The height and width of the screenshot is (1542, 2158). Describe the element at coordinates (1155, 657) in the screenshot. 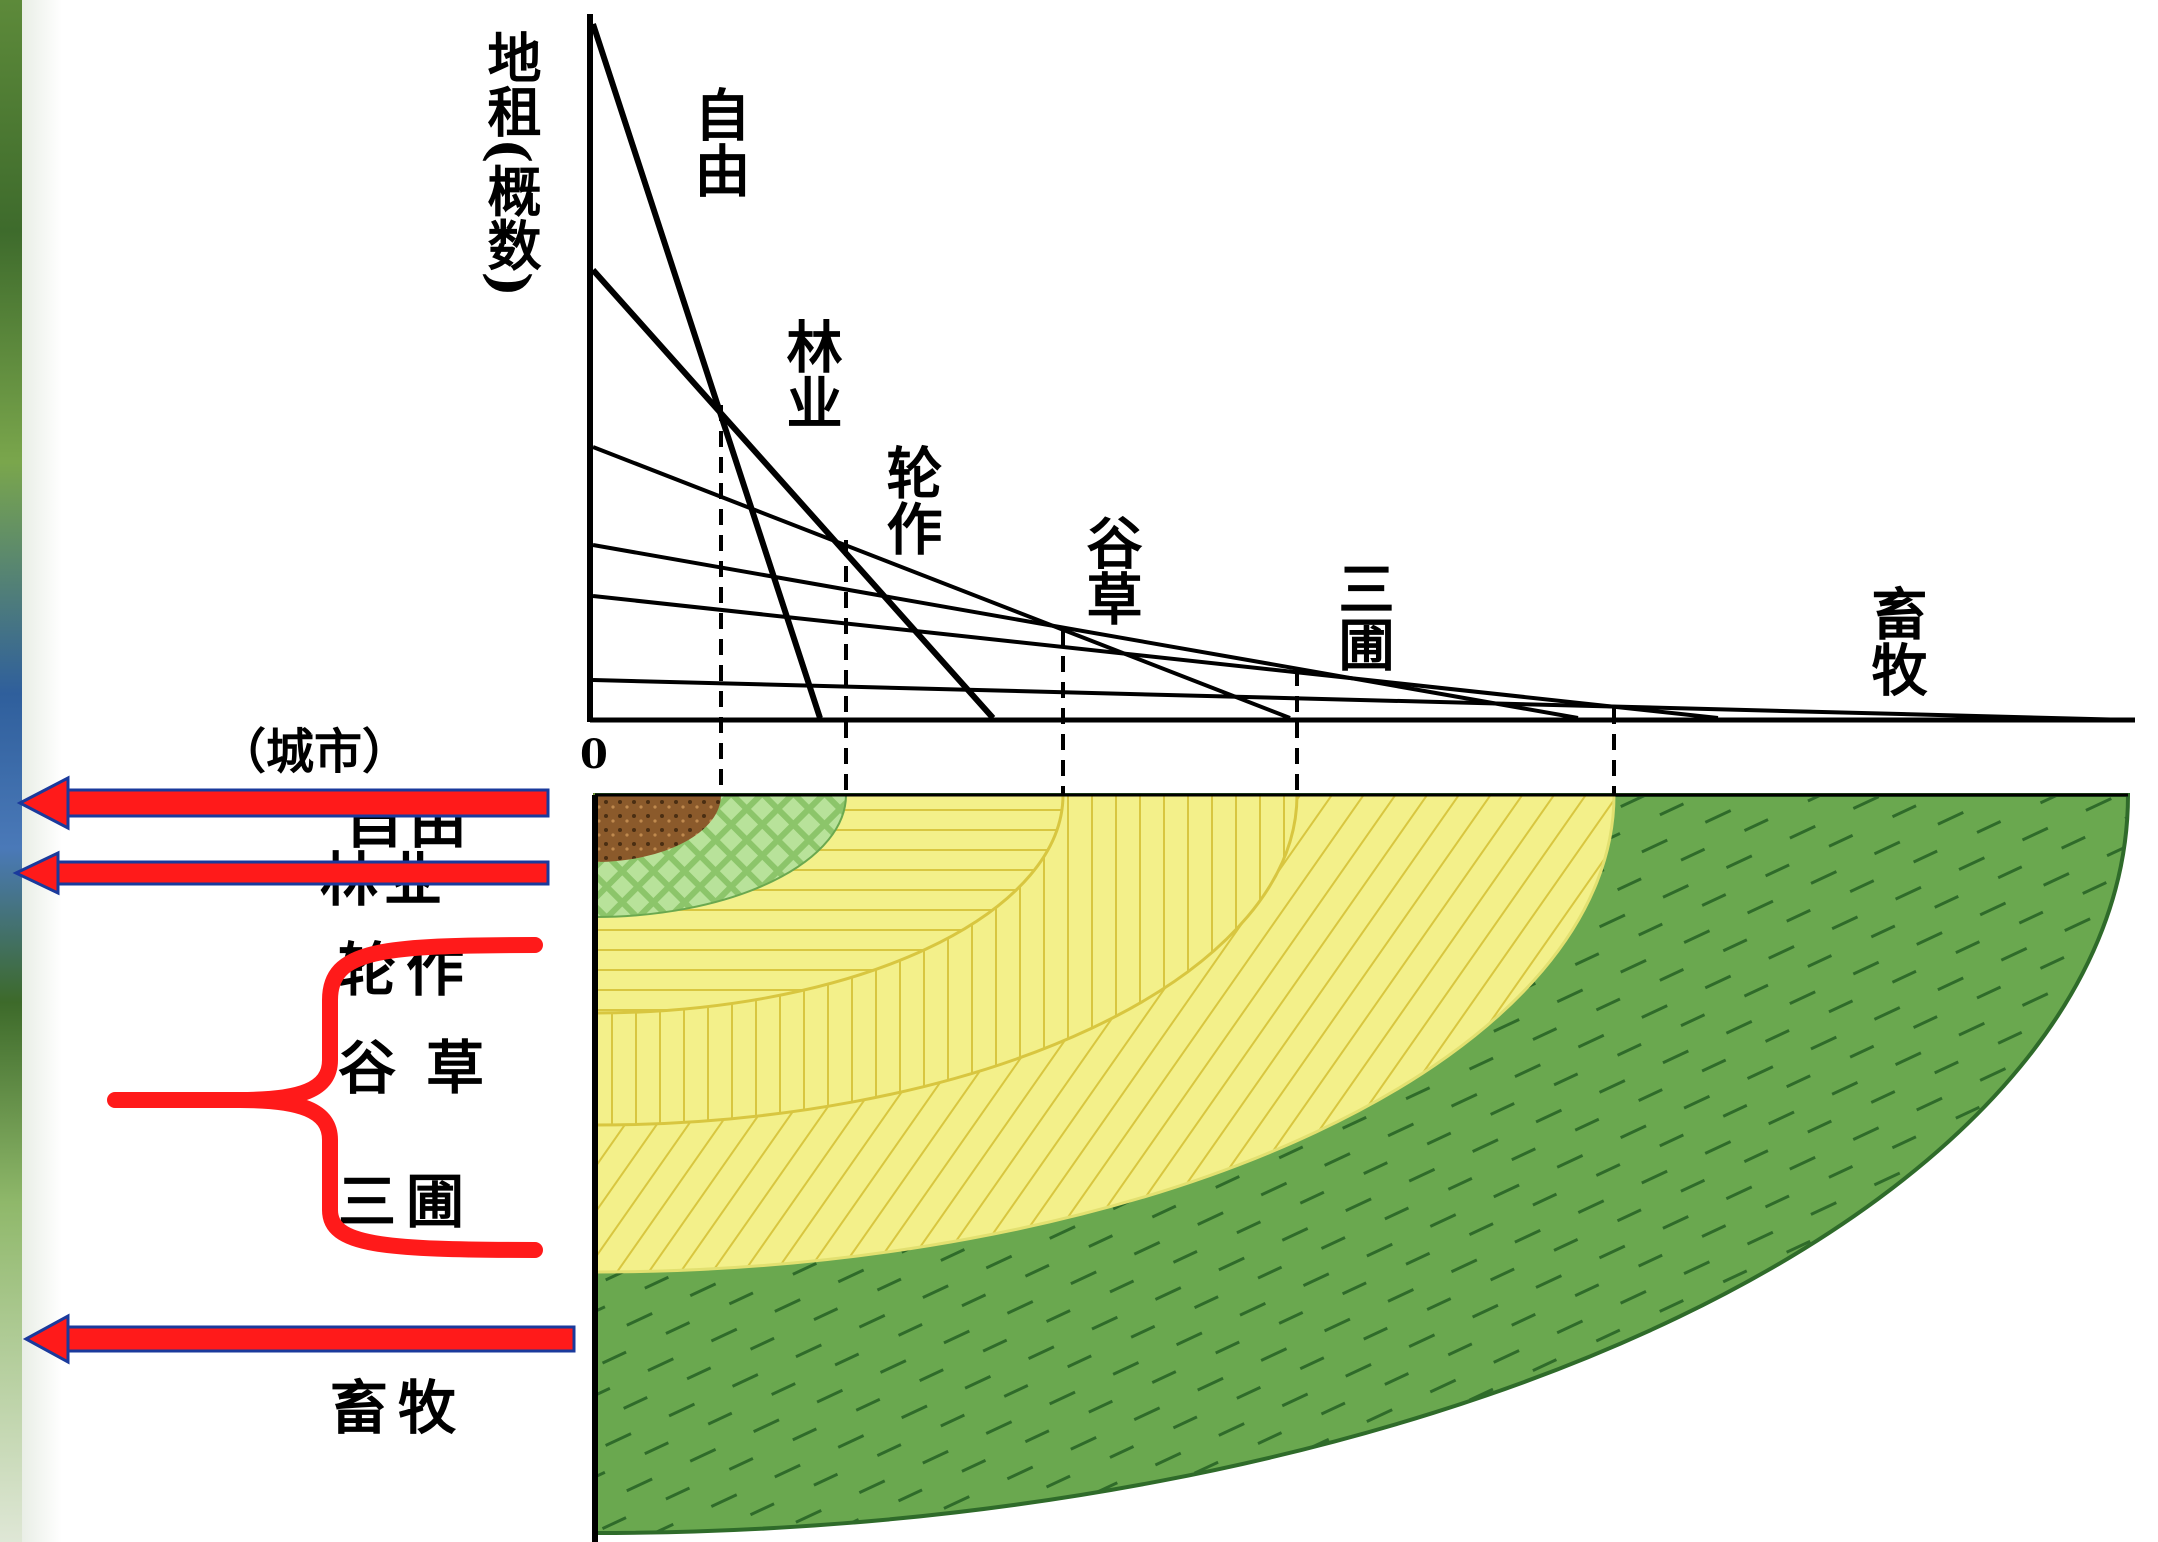

I see `rent-line-sanpu` at that location.